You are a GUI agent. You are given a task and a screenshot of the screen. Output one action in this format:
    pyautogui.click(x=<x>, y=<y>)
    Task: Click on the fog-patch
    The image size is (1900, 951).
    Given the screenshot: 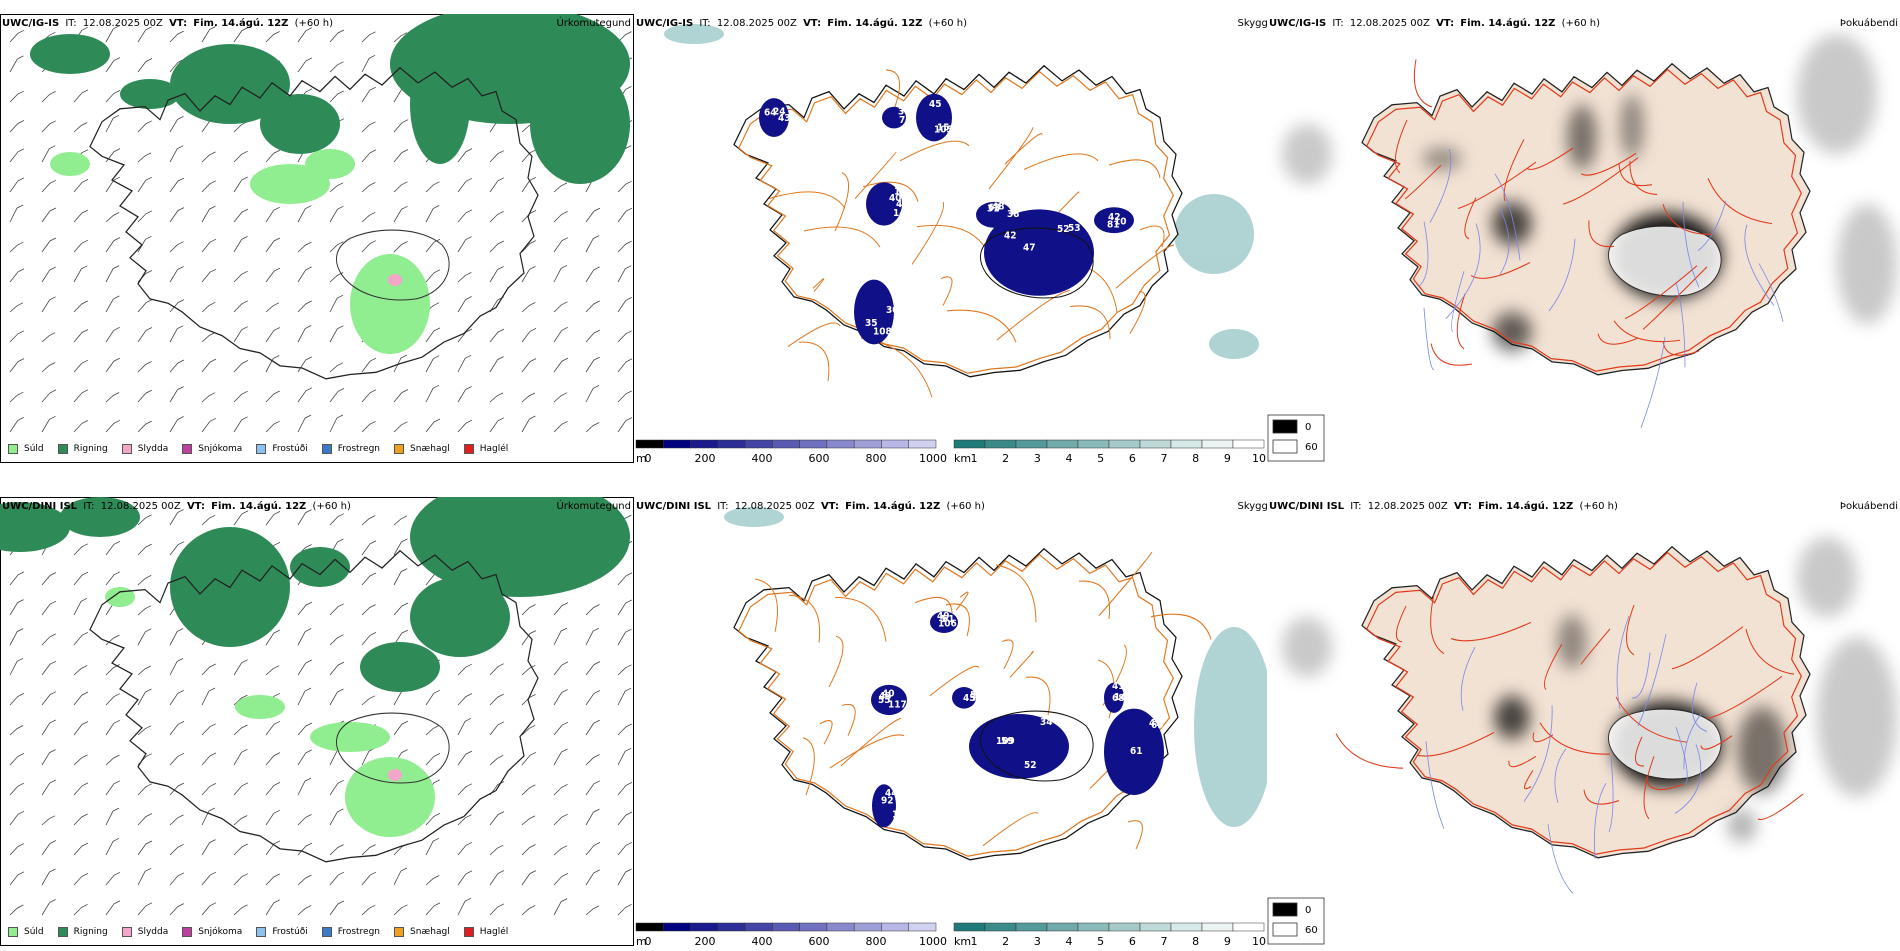 What is the action you would take?
    pyautogui.click(x=1867, y=264)
    